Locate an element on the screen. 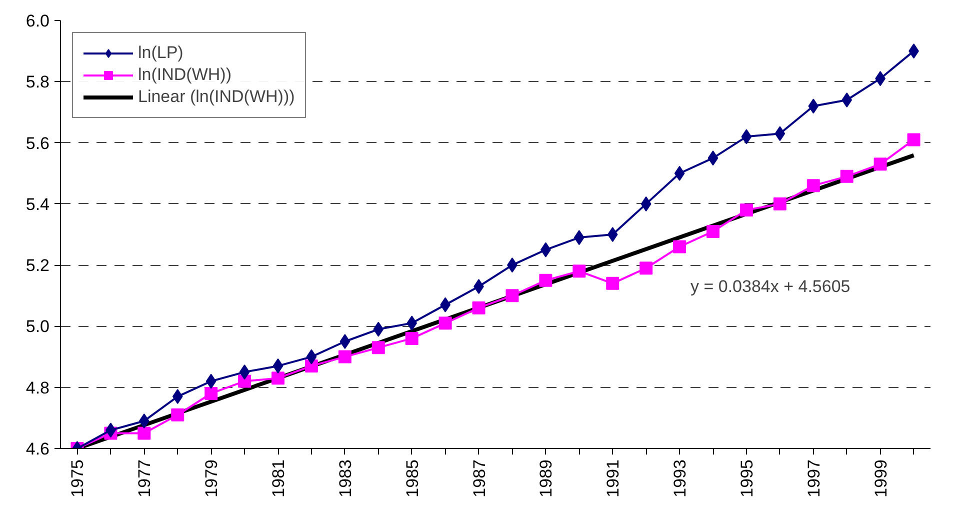 Image resolution: width=954 pixels, height=522 pixels. x-tick-label: 1997 is located at coordinates (814, 478).